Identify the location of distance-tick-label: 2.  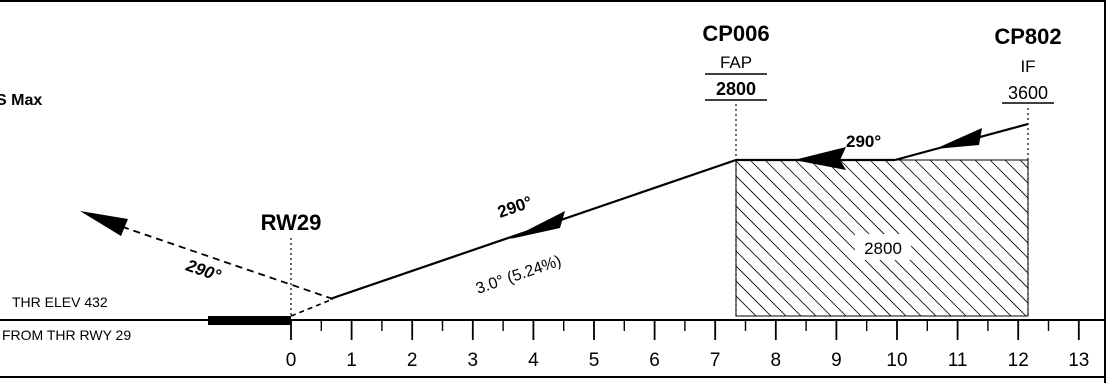
(412, 360).